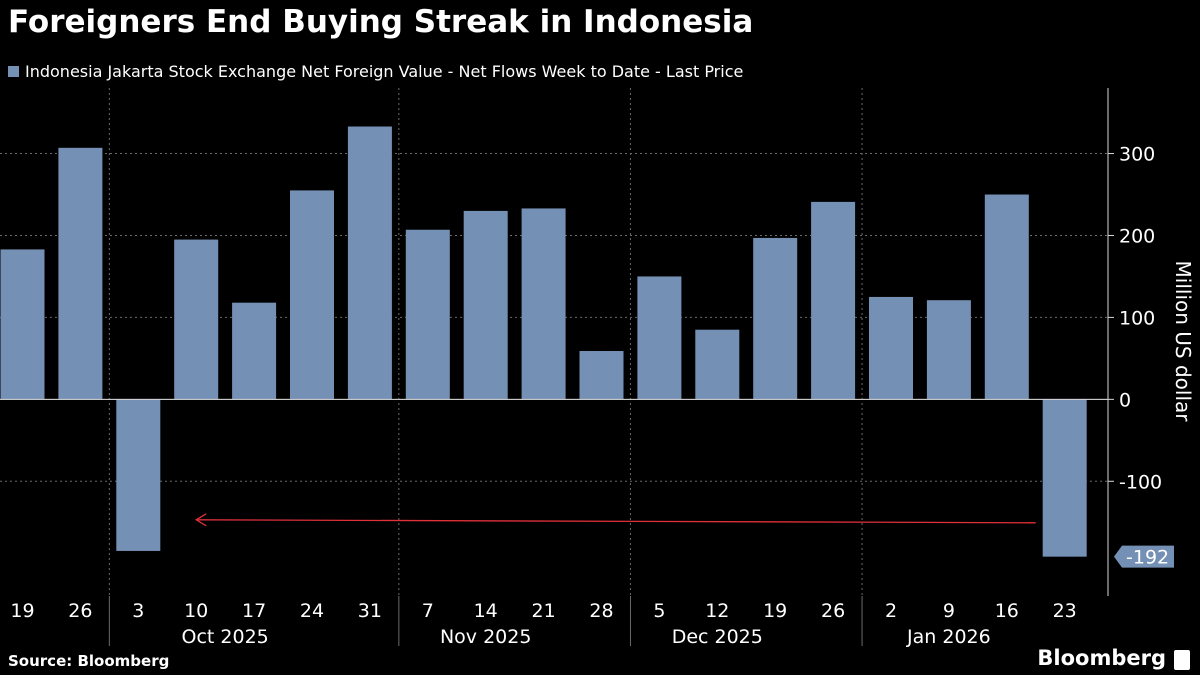 The image size is (1200, 675). Describe the element at coordinates (13, 71) in the screenshot. I see `legend-swatch` at that location.